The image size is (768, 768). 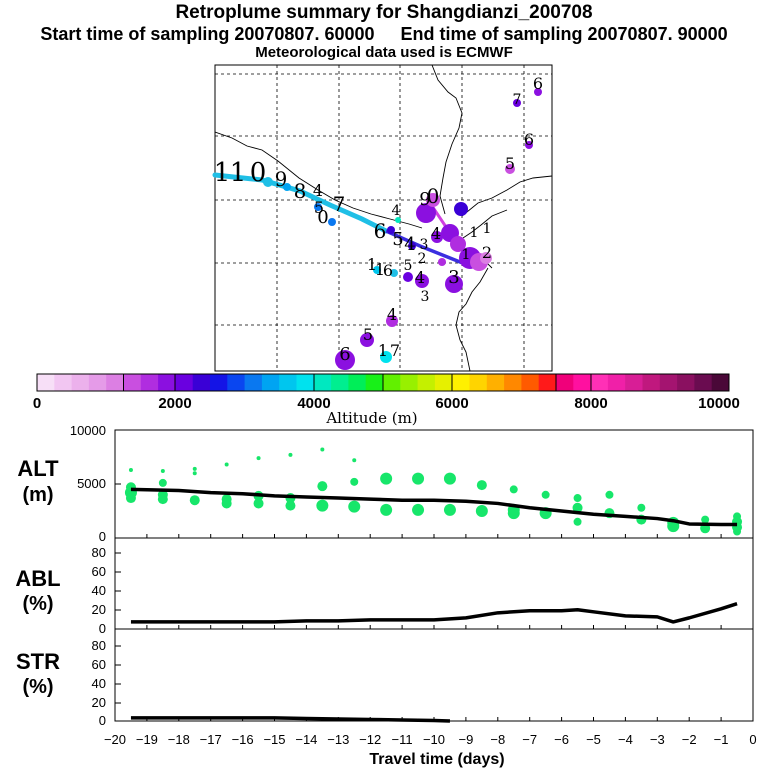 What do you see at coordinates (37, 495) in the screenshot?
I see `alt-unit: (m)` at bounding box center [37, 495].